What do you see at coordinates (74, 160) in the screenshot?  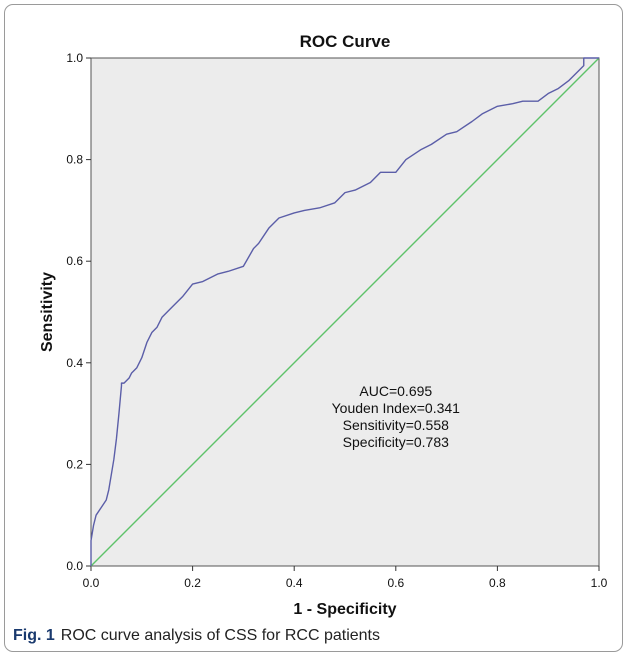 I see `y-tick-label: 0.8` at bounding box center [74, 160].